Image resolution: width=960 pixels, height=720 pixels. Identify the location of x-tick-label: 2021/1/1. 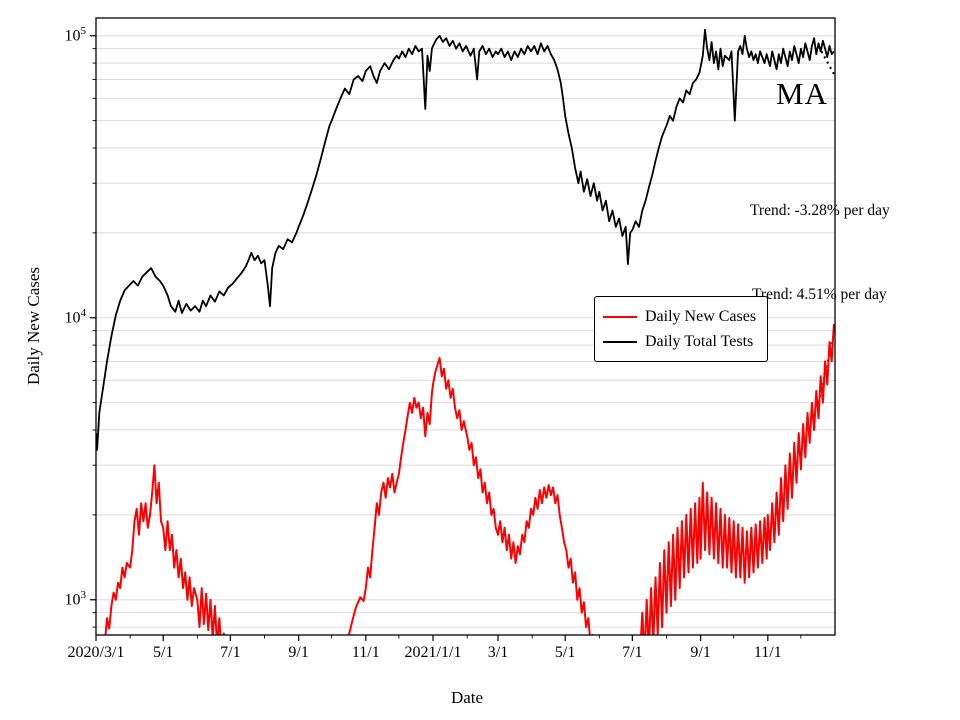
(433, 652).